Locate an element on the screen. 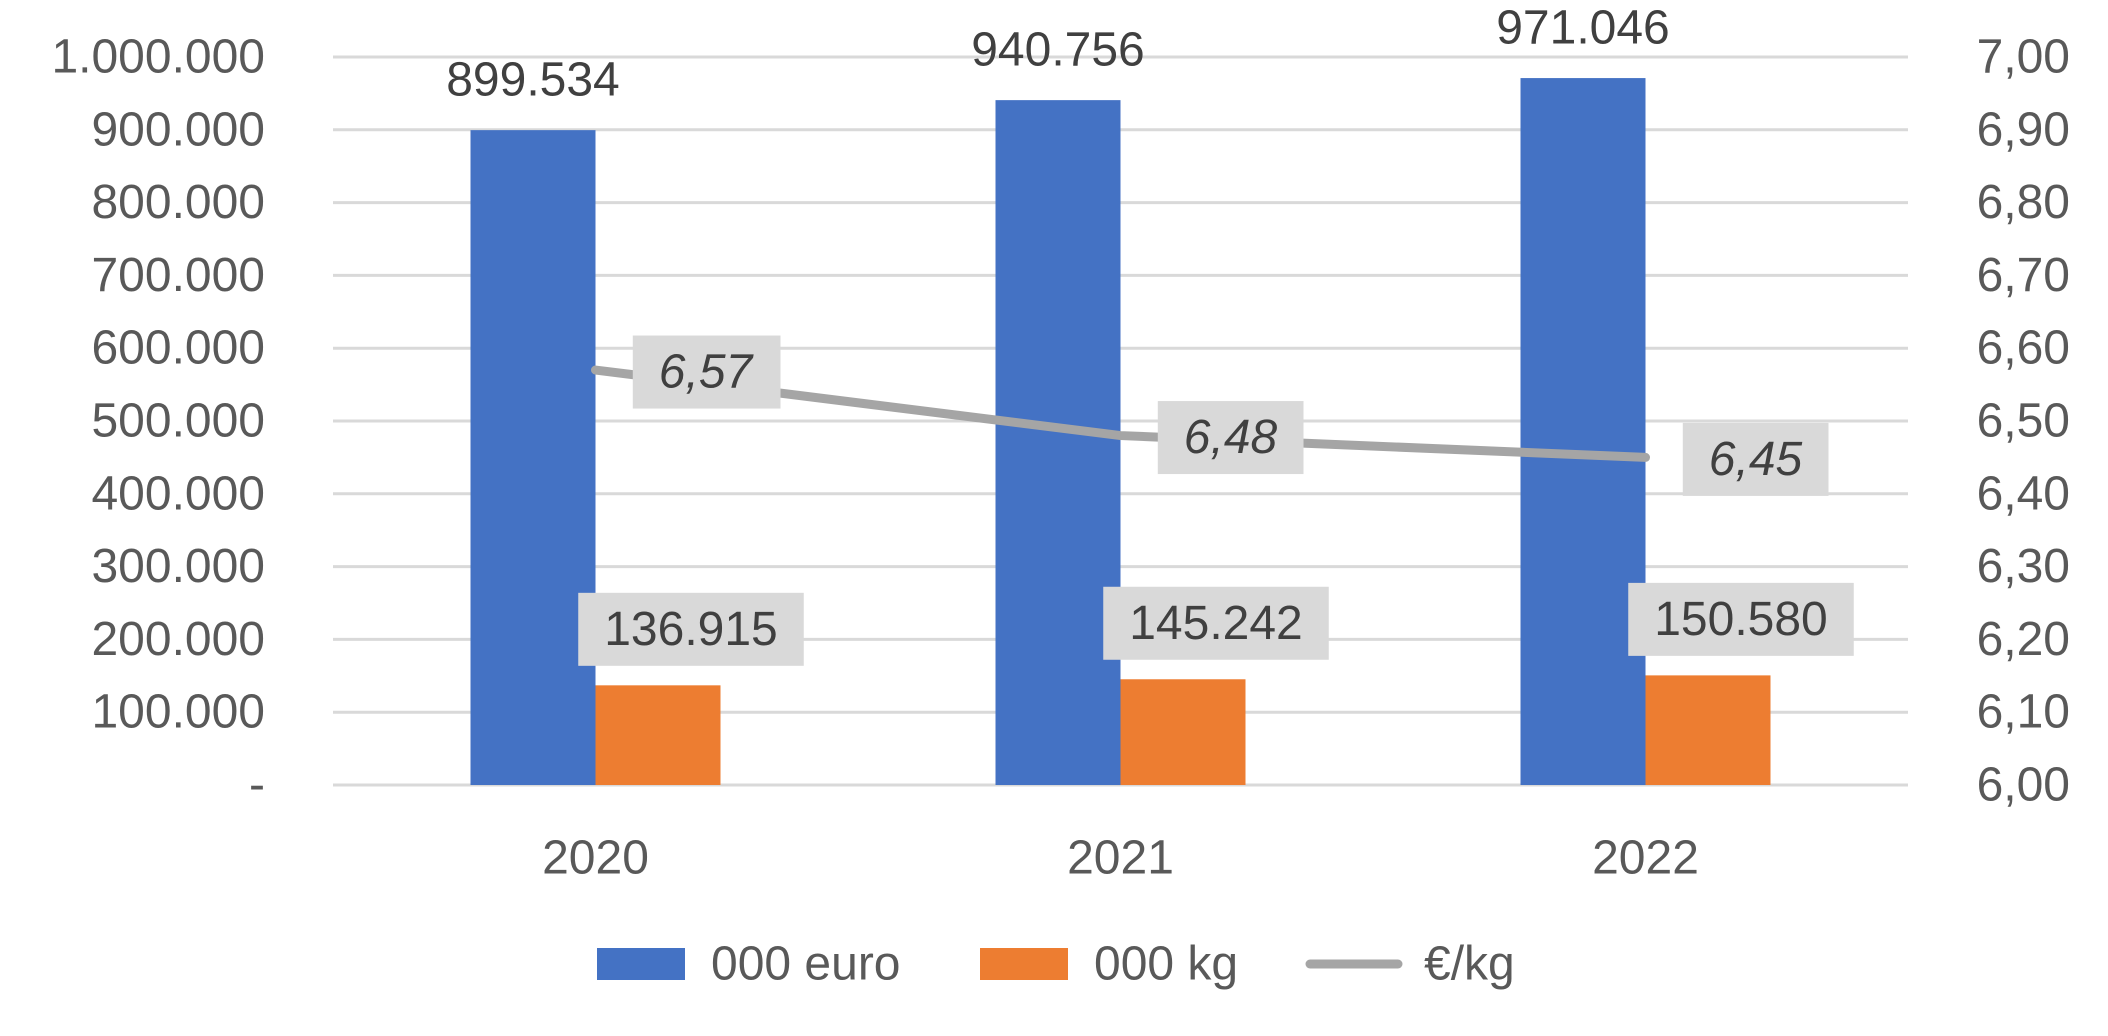 This screenshot has height=1036, width=2108. legend-swatch-kg is located at coordinates (1024, 964).